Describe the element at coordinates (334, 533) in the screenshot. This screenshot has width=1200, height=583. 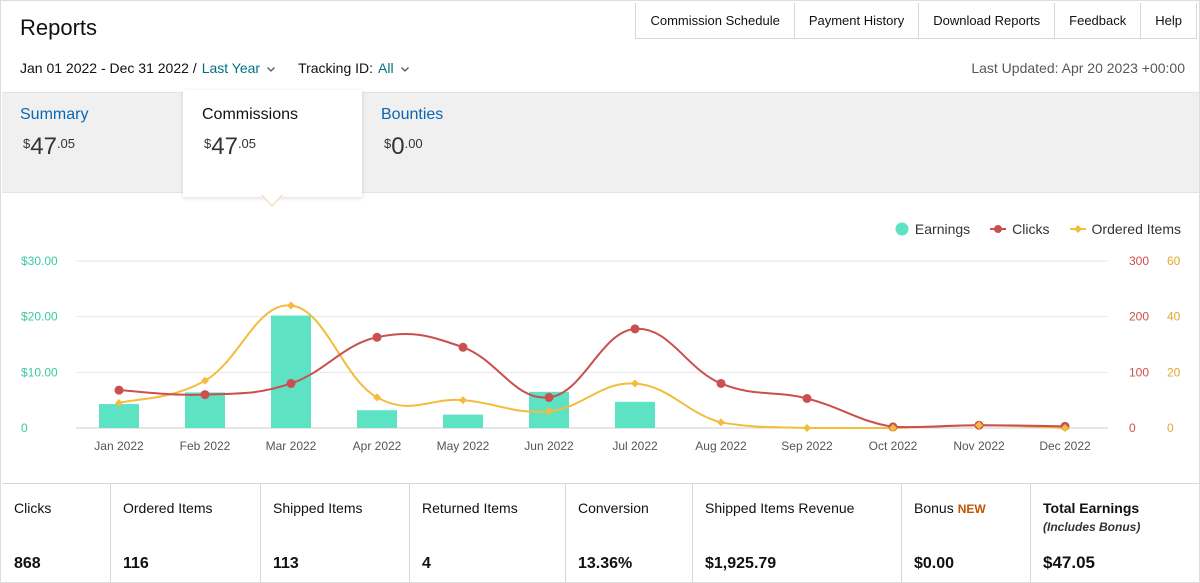
I see `stat-shipped-items: Shipped Items 113` at that location.